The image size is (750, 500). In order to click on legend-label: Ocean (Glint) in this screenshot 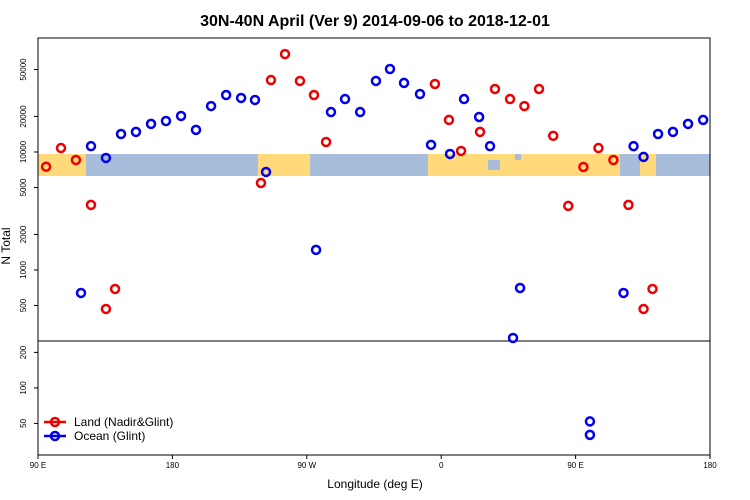, I will do `click(109, 436)`.